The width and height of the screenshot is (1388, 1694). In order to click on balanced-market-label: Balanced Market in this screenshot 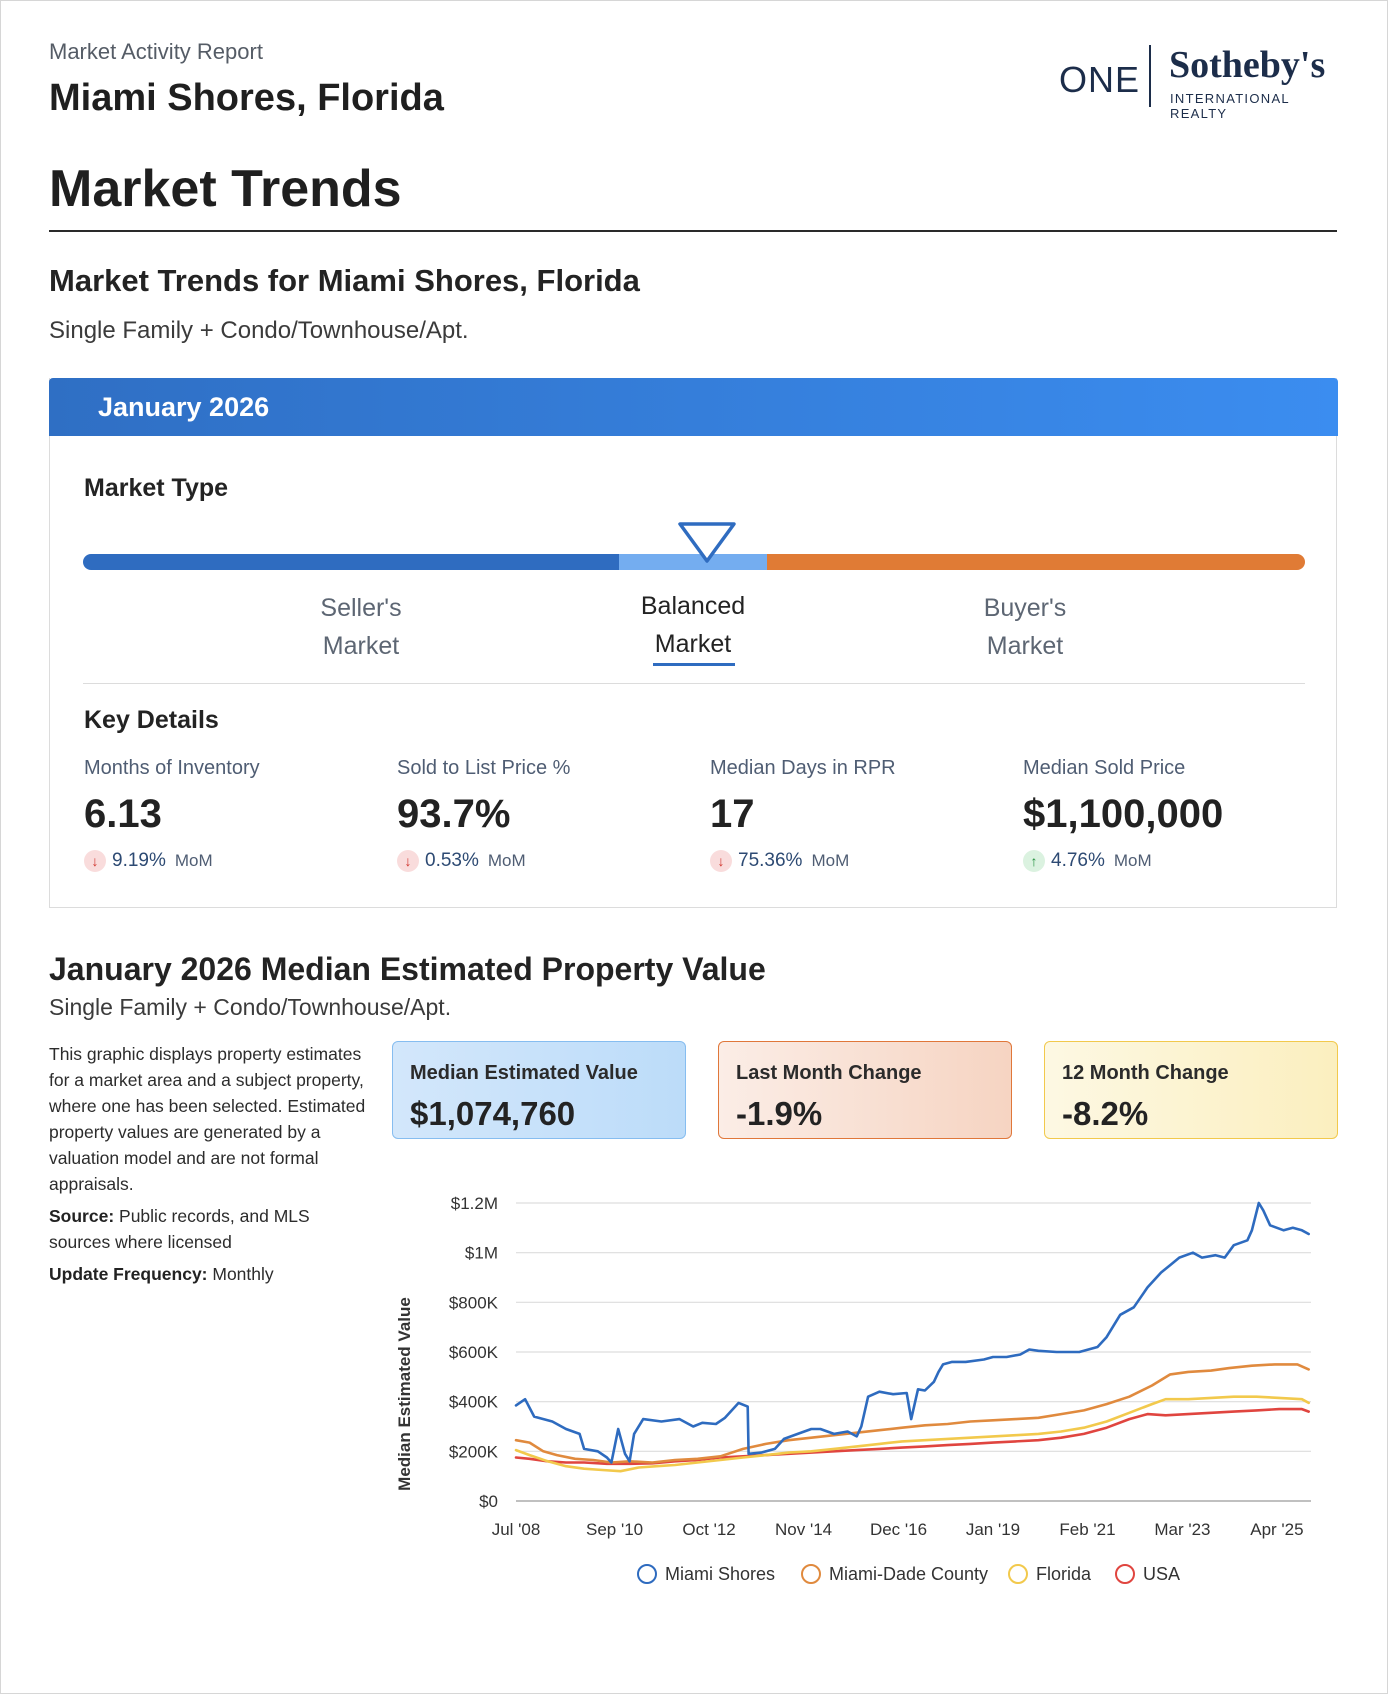, I will do `click(693, 625)`.